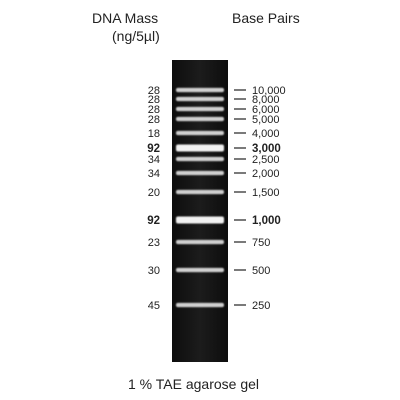 The image size is (400, 400). What do you see at coordinates (266, 149) in the screenshot?
I see `base-pair-label: 3,000` at bounding box center [266, 149].